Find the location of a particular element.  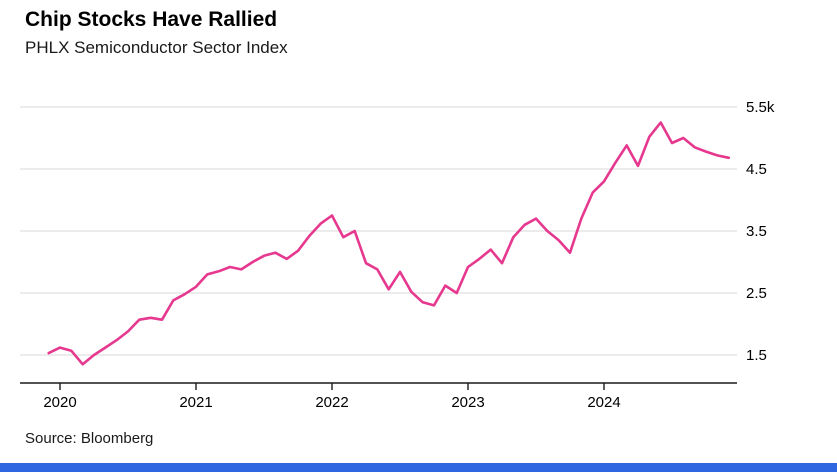

y-axis-tick-label: 1.5 is located at coordinates (756, 355).